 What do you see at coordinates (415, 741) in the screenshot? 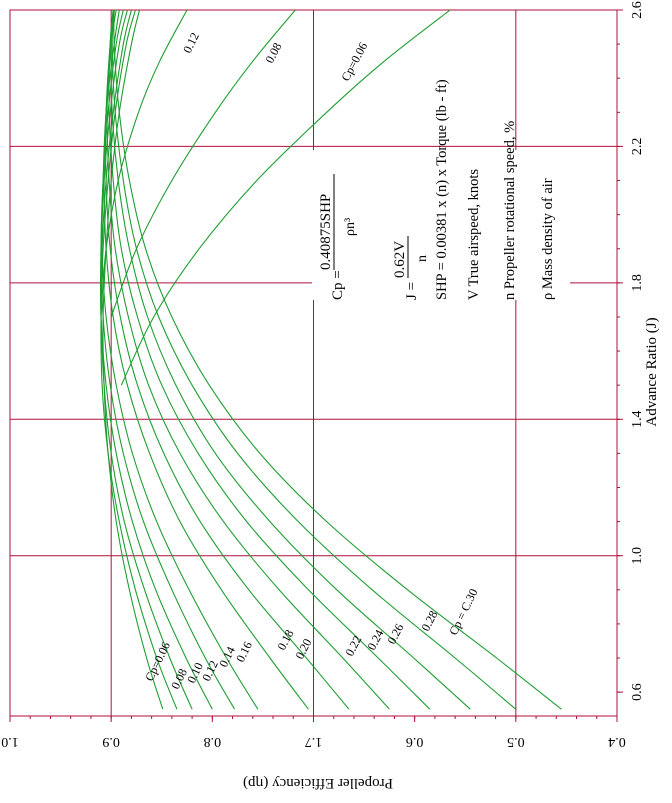
I see `eff-tick-label-4: 0.6` at bounding box center [415, 741].